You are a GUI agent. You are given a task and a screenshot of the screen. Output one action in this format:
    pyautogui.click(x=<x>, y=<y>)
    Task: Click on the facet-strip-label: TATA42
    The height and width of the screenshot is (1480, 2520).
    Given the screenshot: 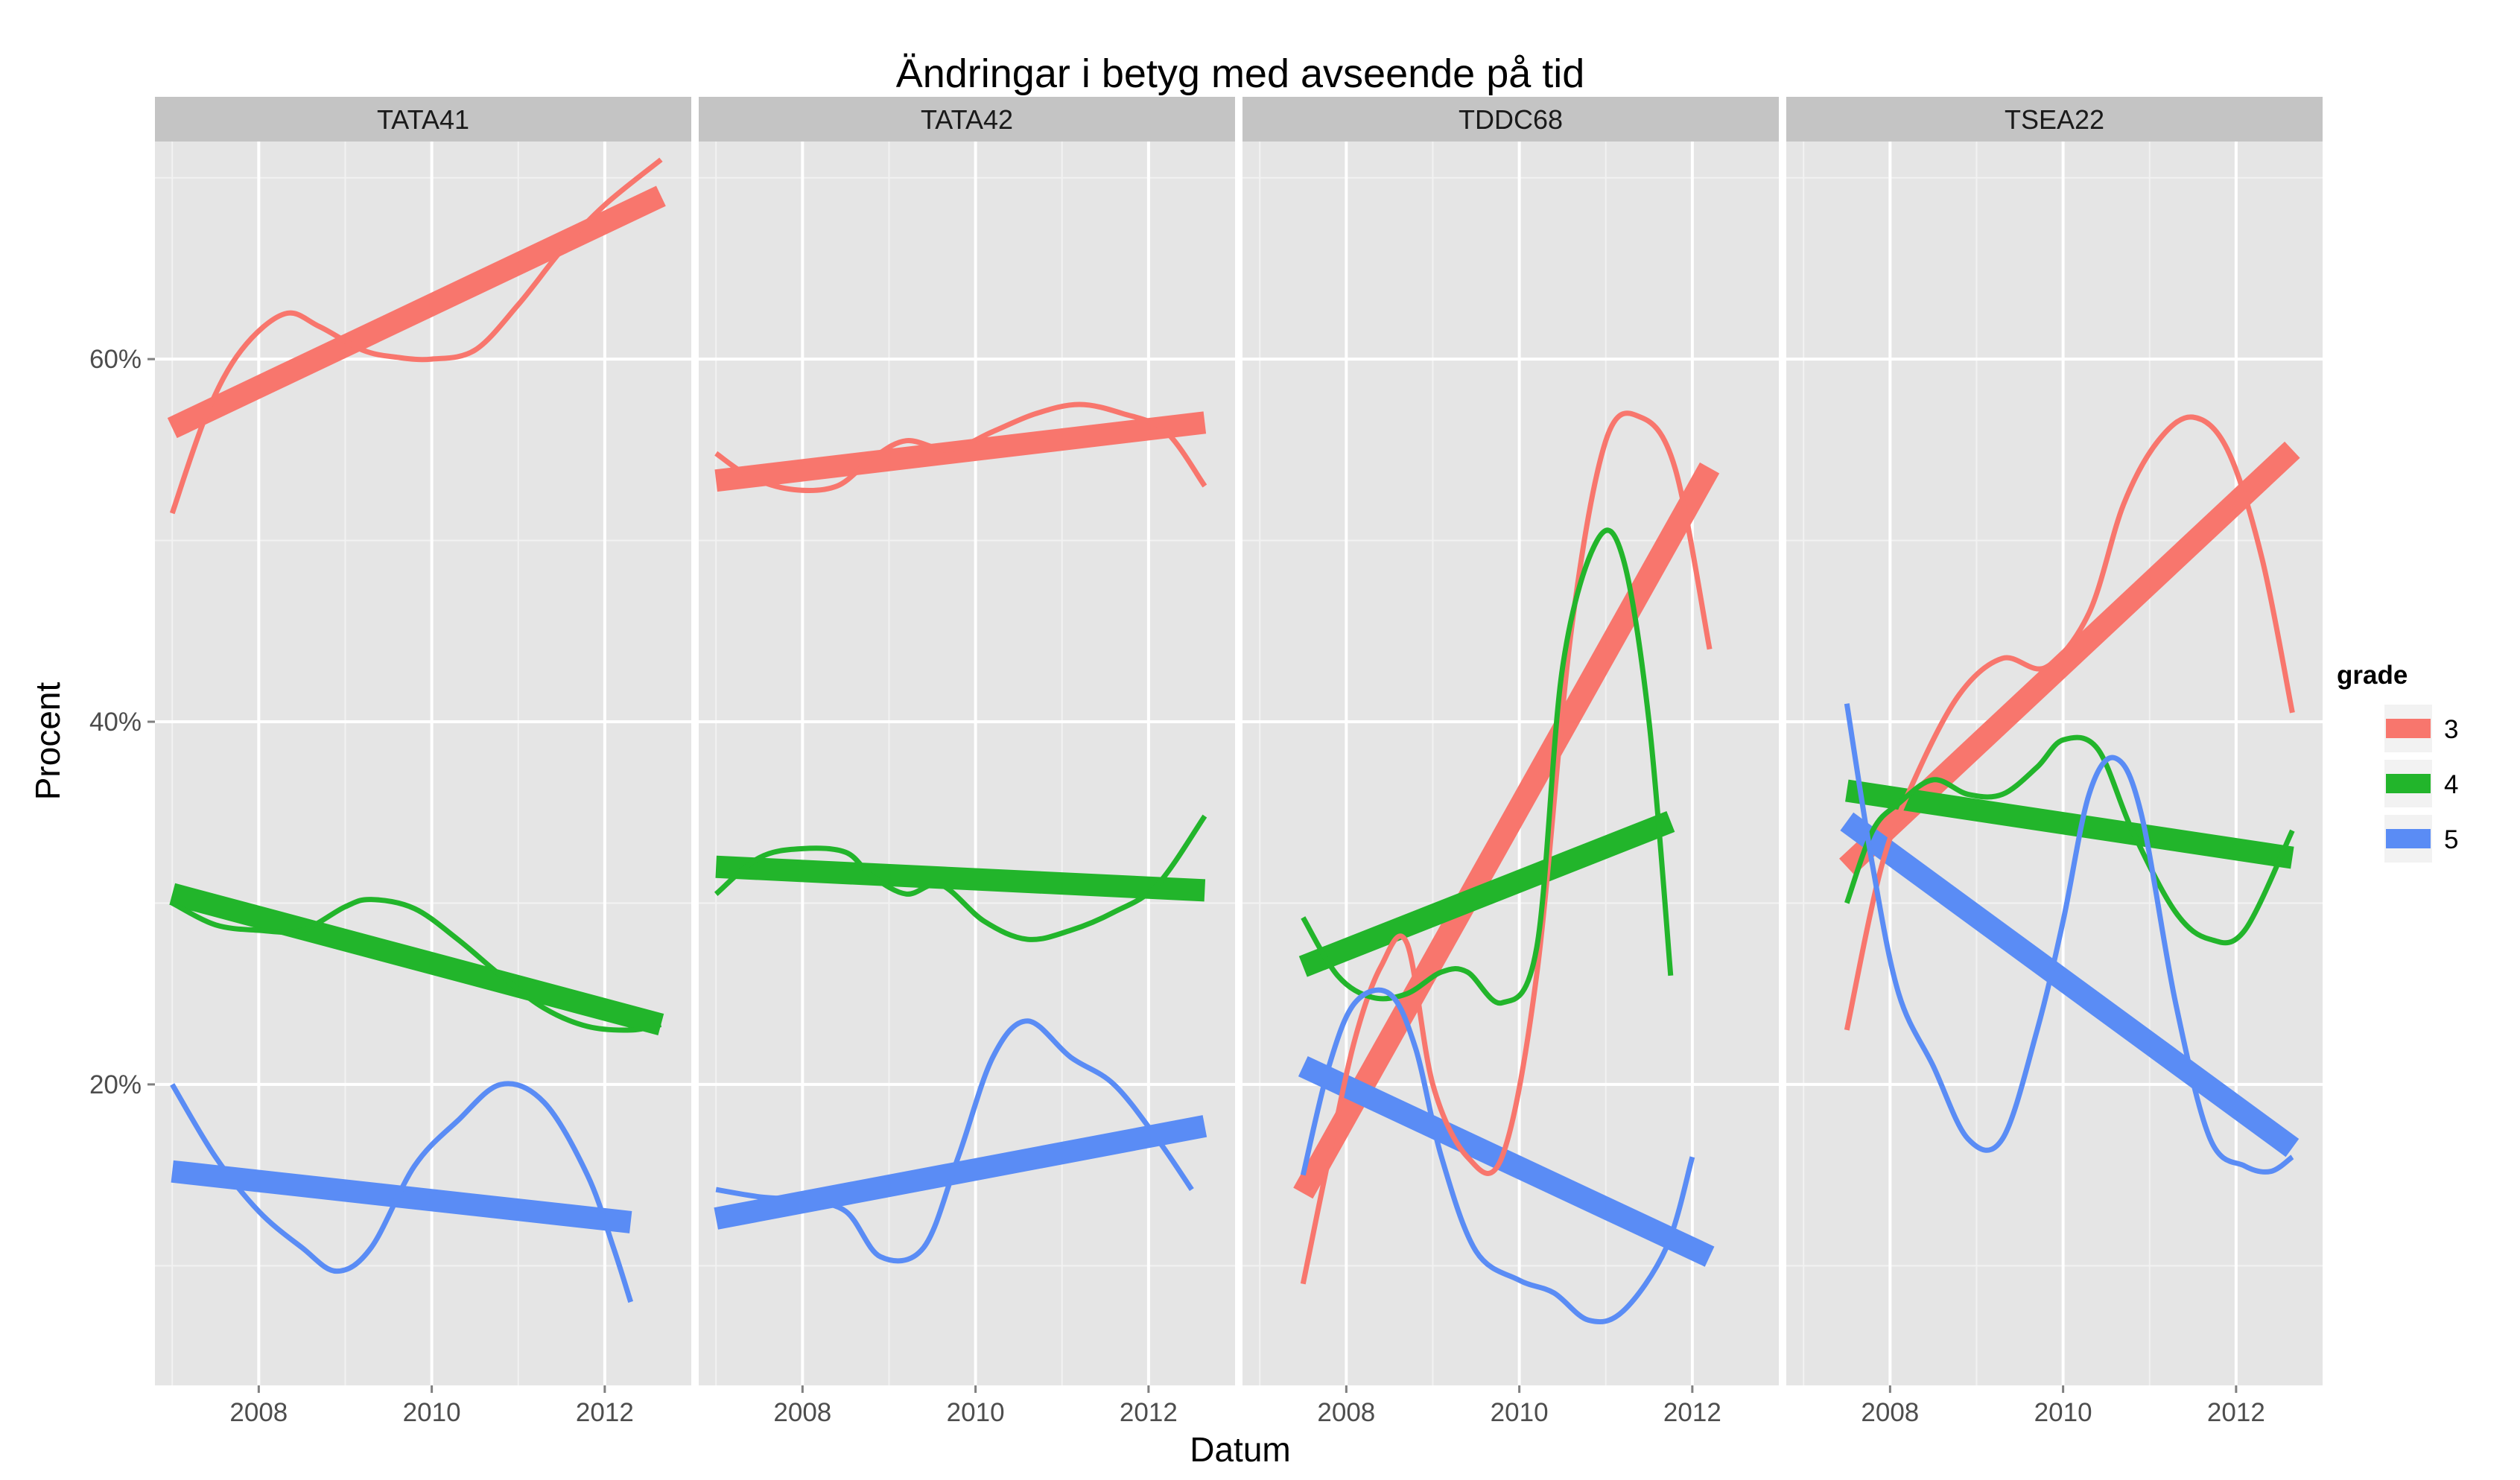 What is the action you would take?
    pyautogui.click(x=967, y=120)
    